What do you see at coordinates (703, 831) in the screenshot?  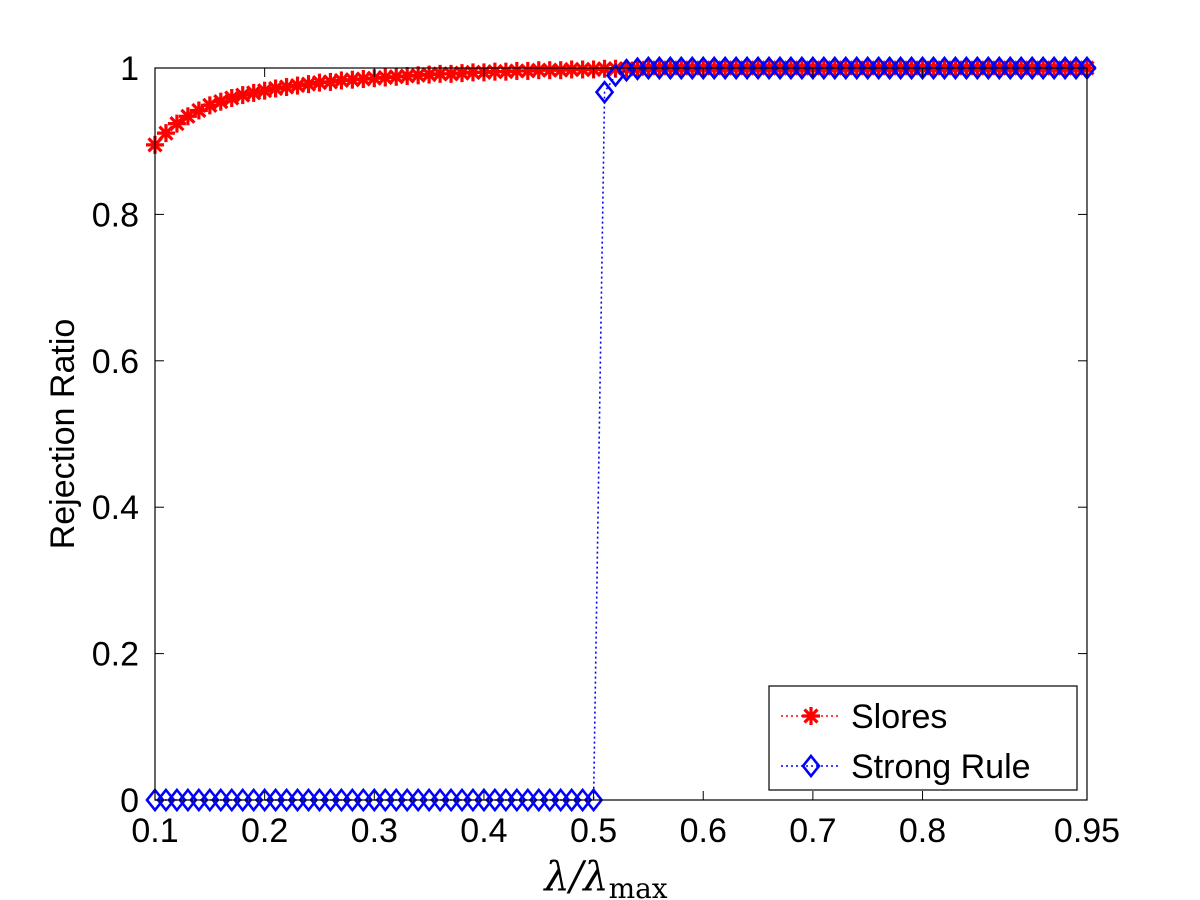 I see `x-tick-label: 0.6` at bounding box center [703, 831].